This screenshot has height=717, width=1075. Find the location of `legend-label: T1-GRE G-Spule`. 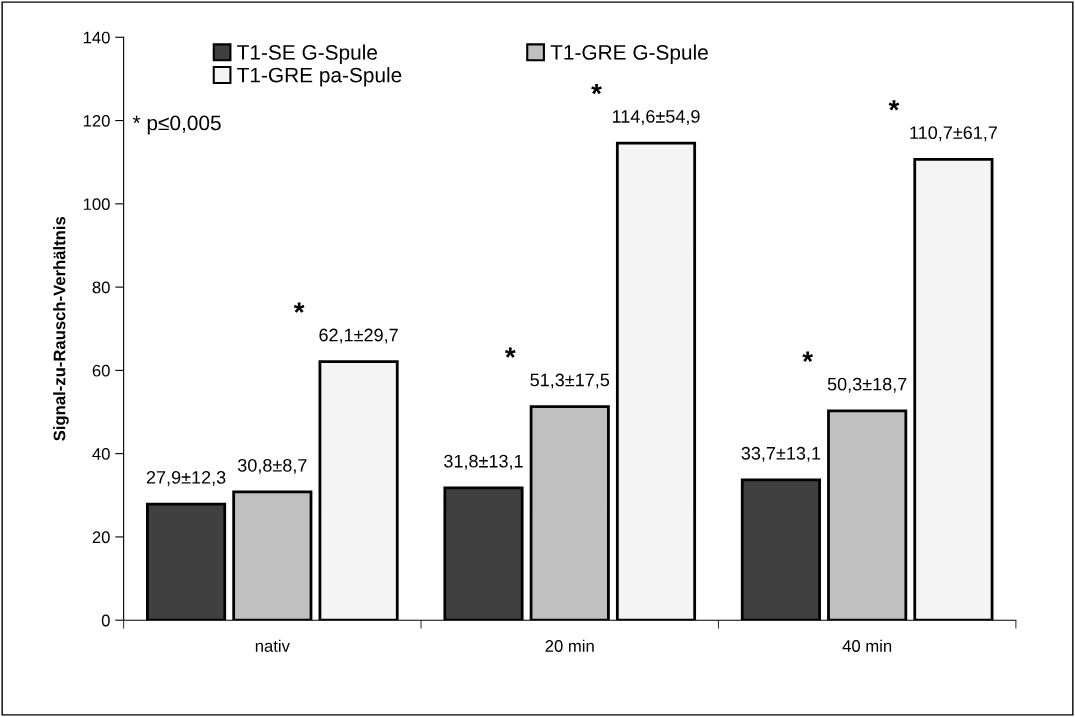

legend-label: T1-GRE G-Spule is located at coordinates (629, 54).